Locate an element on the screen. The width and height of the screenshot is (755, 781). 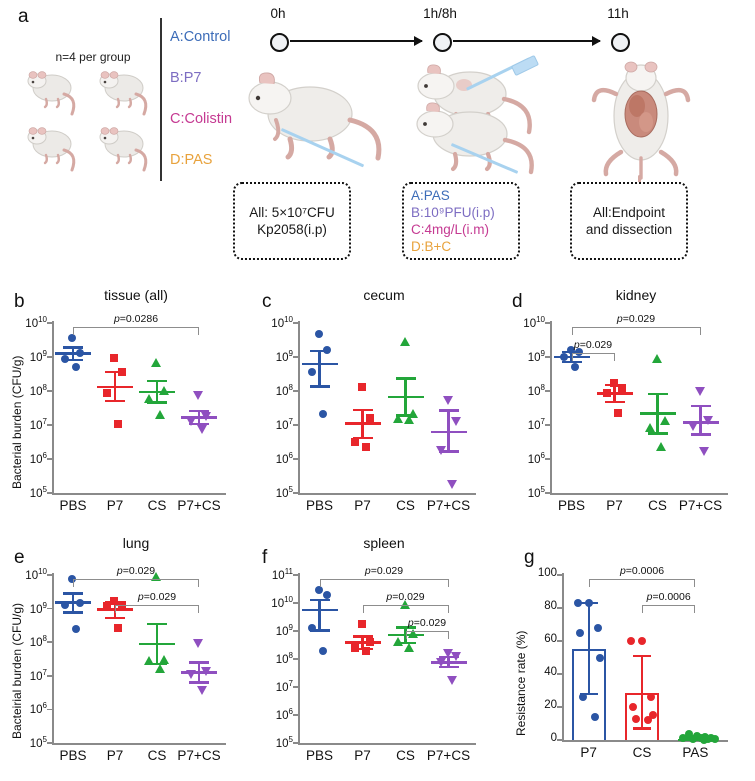
panel-letter-e: e is located at coordinates (19, 557).